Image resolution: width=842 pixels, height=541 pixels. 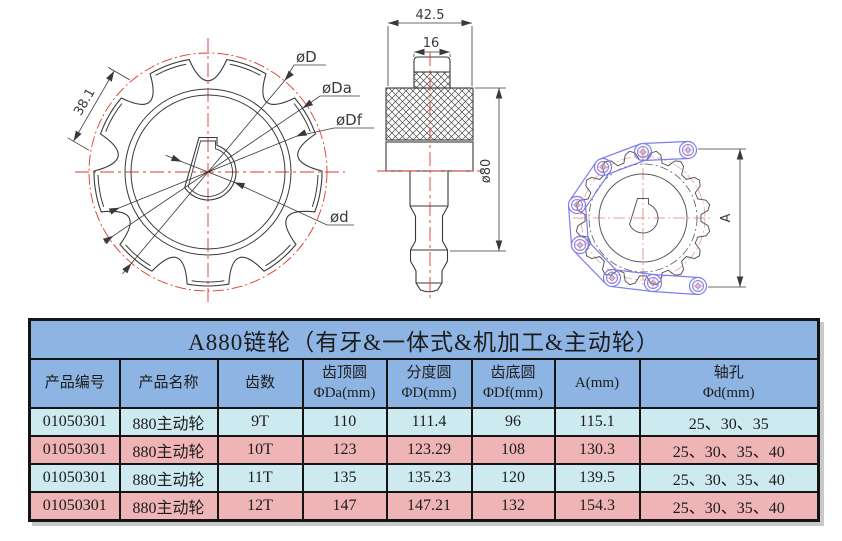 What do you see at coordinates (513, 450) in the screenshot?
I see `table-cell: 108` at bounding box center [513, 450].